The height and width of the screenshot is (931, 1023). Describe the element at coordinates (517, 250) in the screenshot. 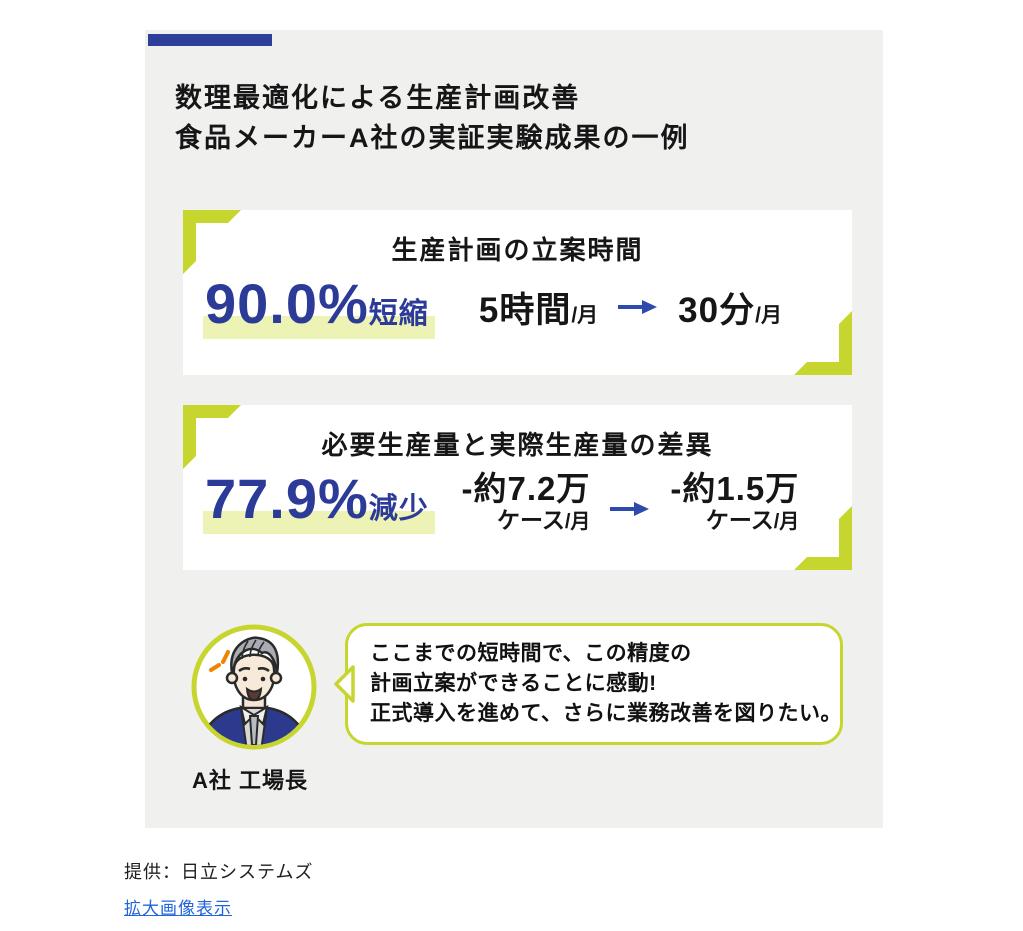

I see `card-title: 生産計画の立案時間` at that location.